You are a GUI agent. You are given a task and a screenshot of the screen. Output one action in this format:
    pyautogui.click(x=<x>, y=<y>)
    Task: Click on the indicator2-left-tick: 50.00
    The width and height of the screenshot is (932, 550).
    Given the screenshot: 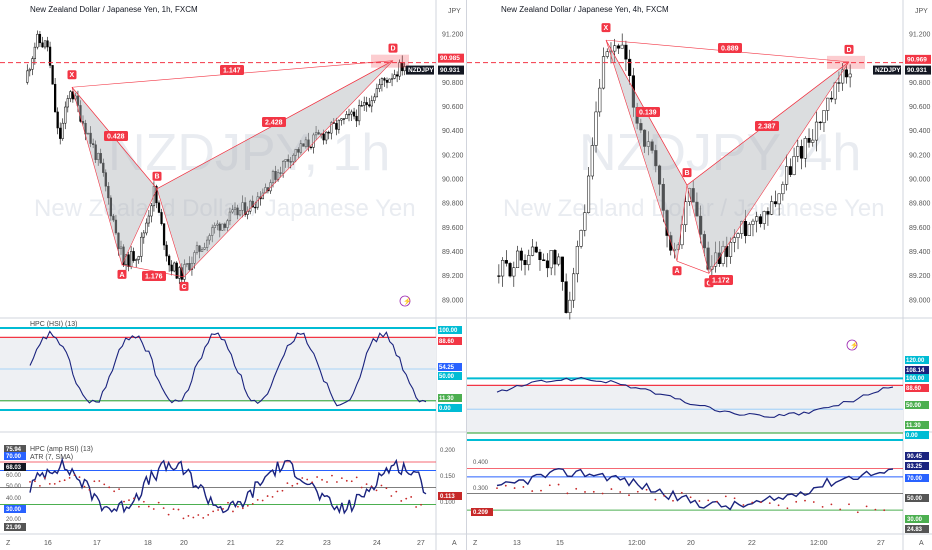 What is the action you would take?
    pyautogui.click(x=14, y=487)
    